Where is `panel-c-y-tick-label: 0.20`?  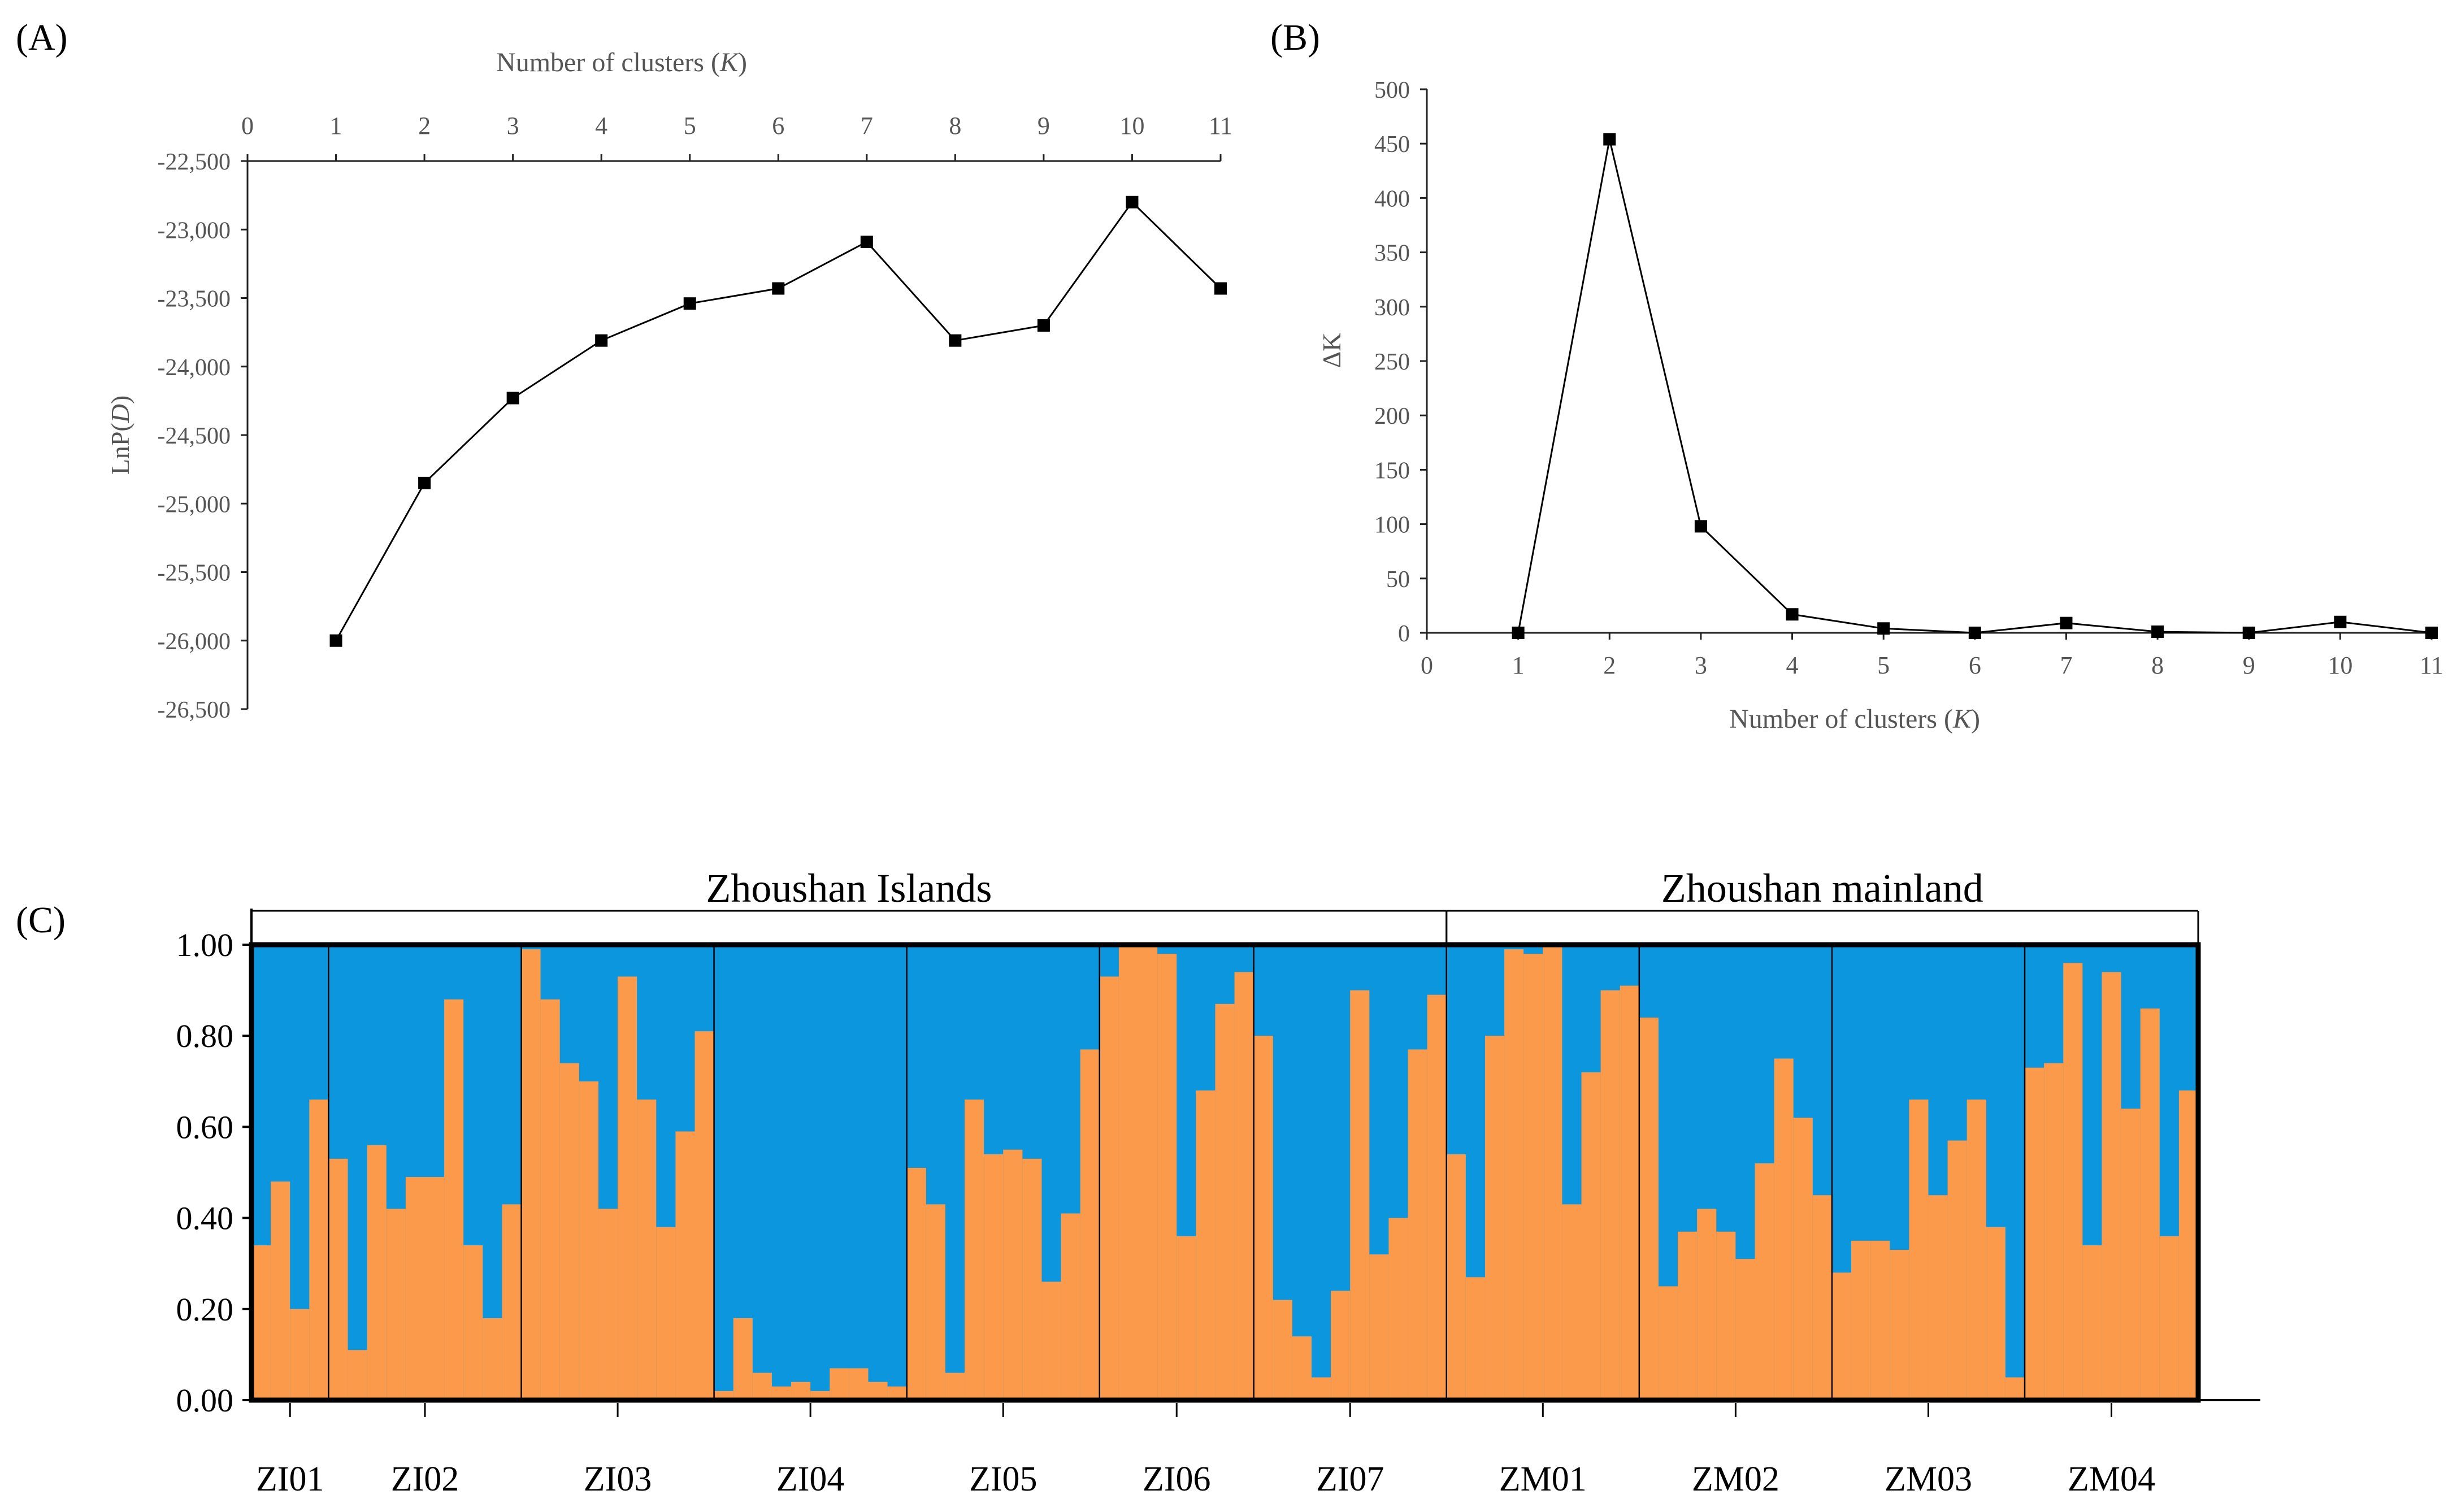
panel-c-y-tick-label: 0.20 is located at coordinates (205, 1309).